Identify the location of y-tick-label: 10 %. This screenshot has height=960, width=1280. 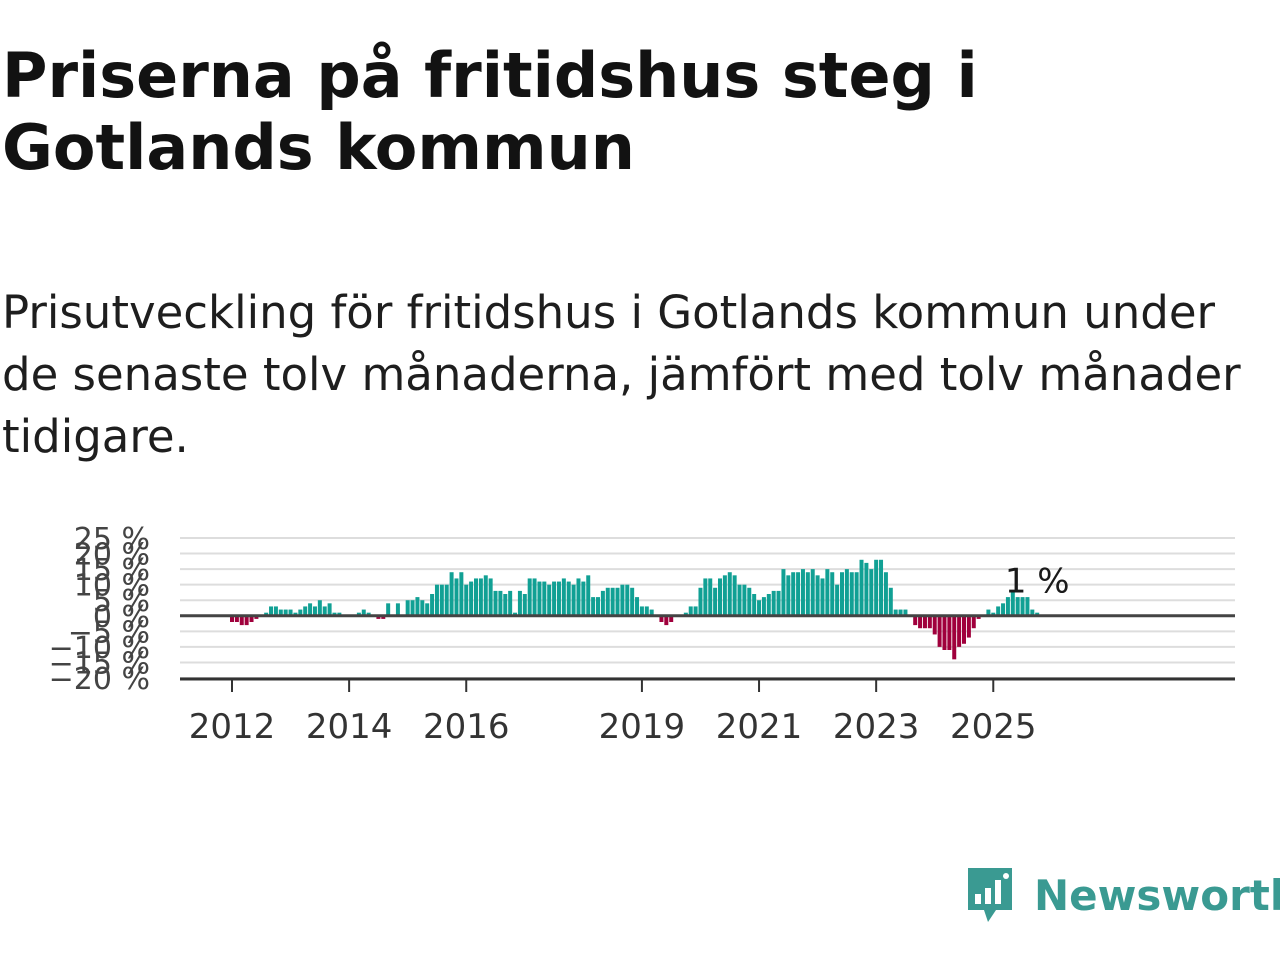
(112, 586).